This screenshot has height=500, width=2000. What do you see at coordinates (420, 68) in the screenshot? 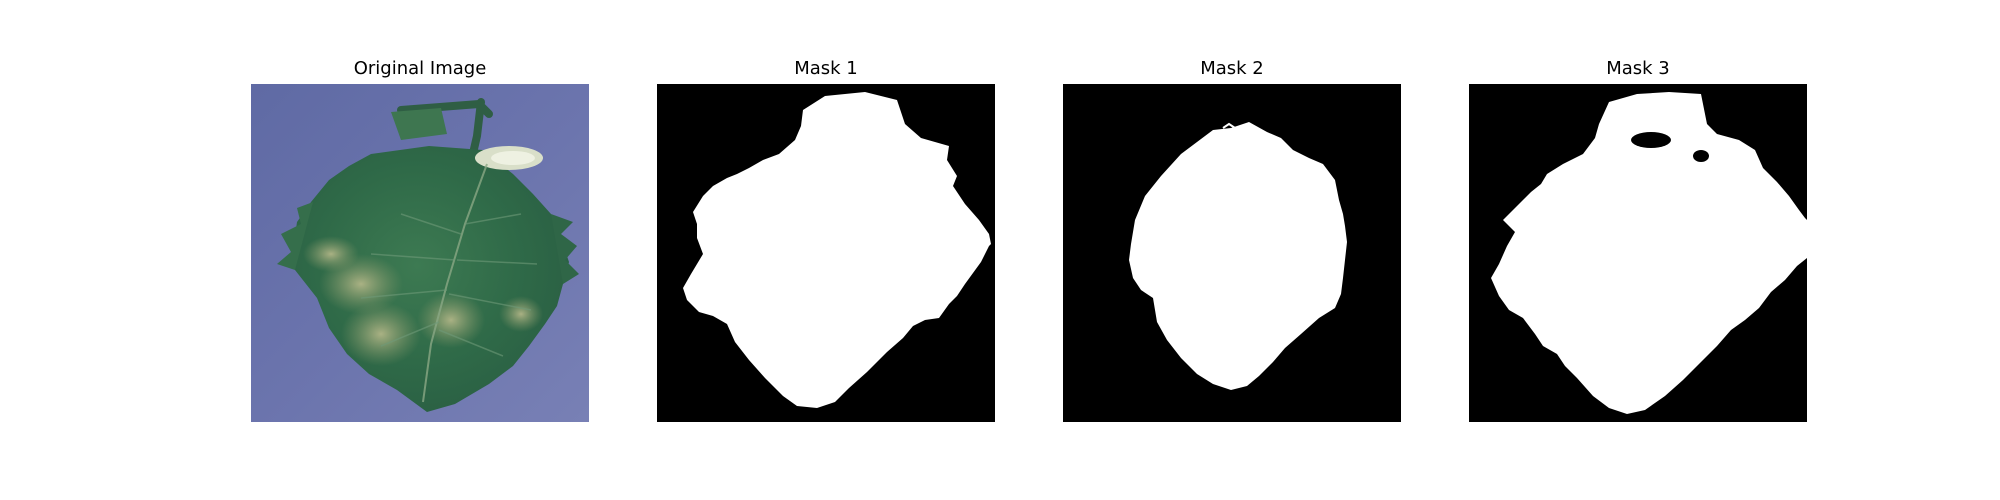
I see `panel-title: Original Image` at bounding box center [420, 68].